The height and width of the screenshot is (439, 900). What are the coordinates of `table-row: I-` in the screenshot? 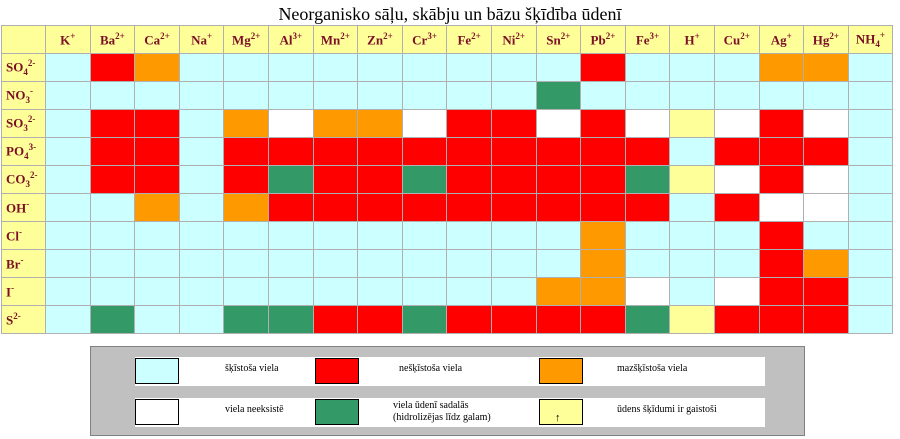 It's located at (447, 291).